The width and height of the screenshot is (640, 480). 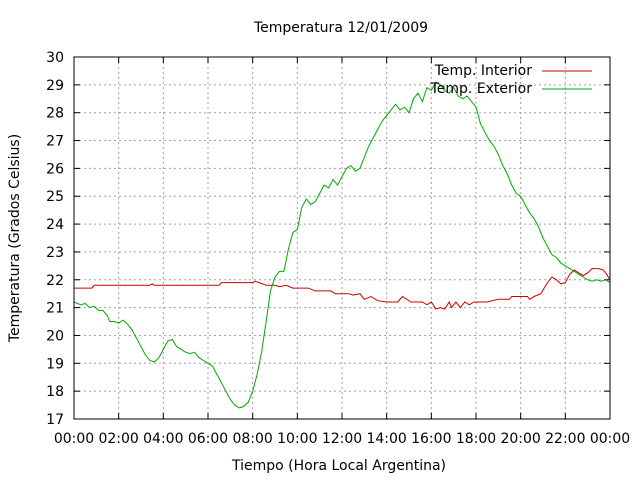 I want to click on y-tick-label: 22, so click(x=55, y=281).